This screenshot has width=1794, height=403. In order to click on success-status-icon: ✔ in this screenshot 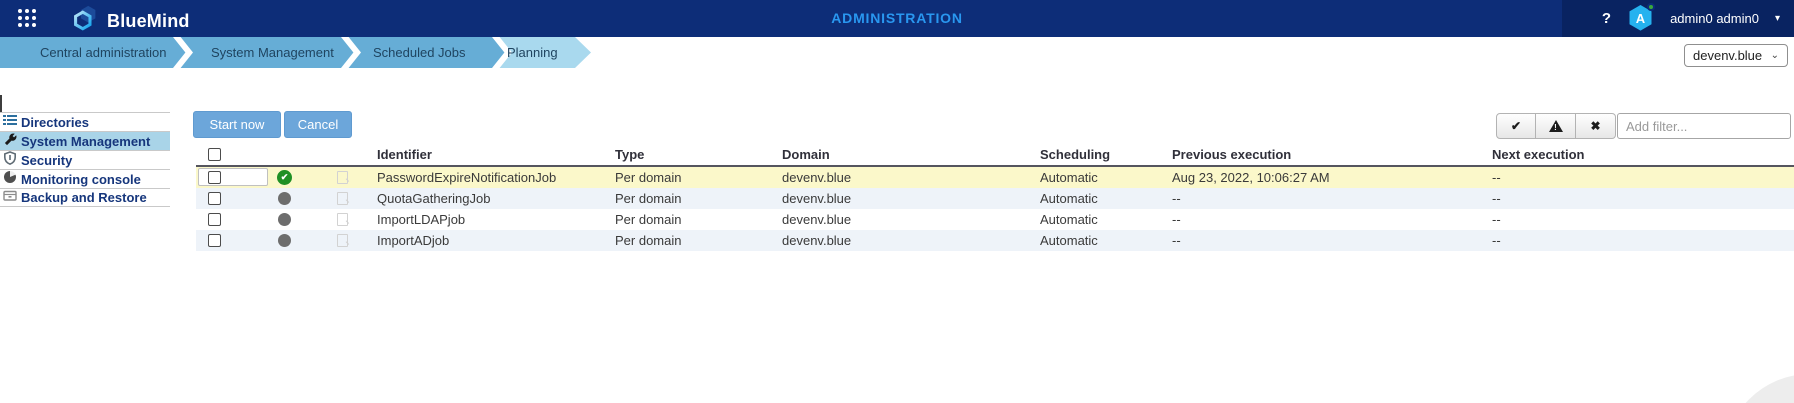, I will do `click(284, 177)`.